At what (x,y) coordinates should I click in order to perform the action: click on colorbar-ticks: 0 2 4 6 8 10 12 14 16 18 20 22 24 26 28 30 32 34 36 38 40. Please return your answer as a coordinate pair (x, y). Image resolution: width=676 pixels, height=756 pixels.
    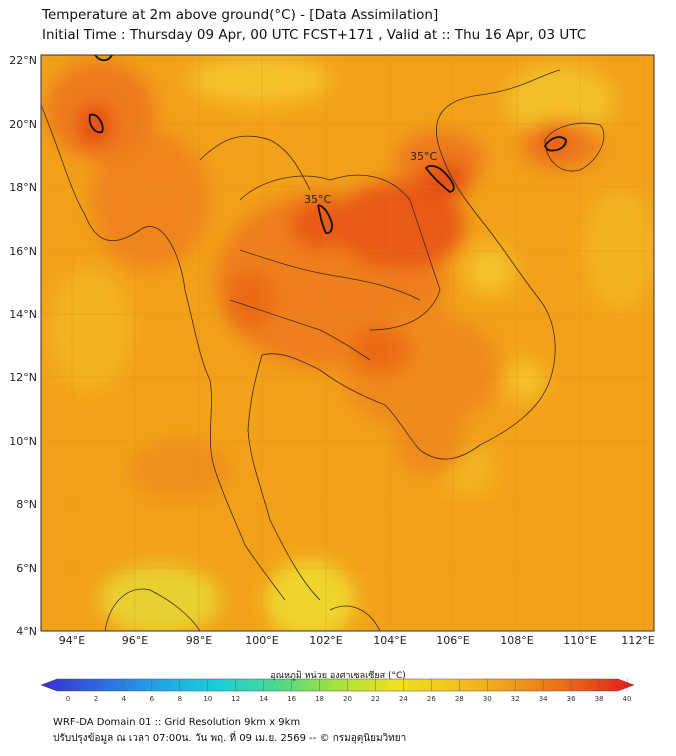
    Looking at the image, I should click on (349, 691).